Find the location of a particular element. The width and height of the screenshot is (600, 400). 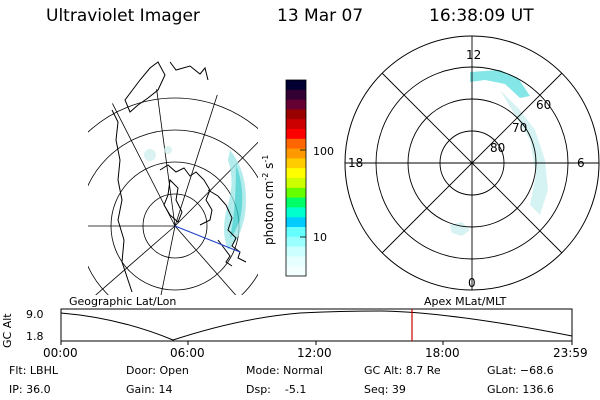

time-tick-label: 00:00 is located at coordinates (60, 353).